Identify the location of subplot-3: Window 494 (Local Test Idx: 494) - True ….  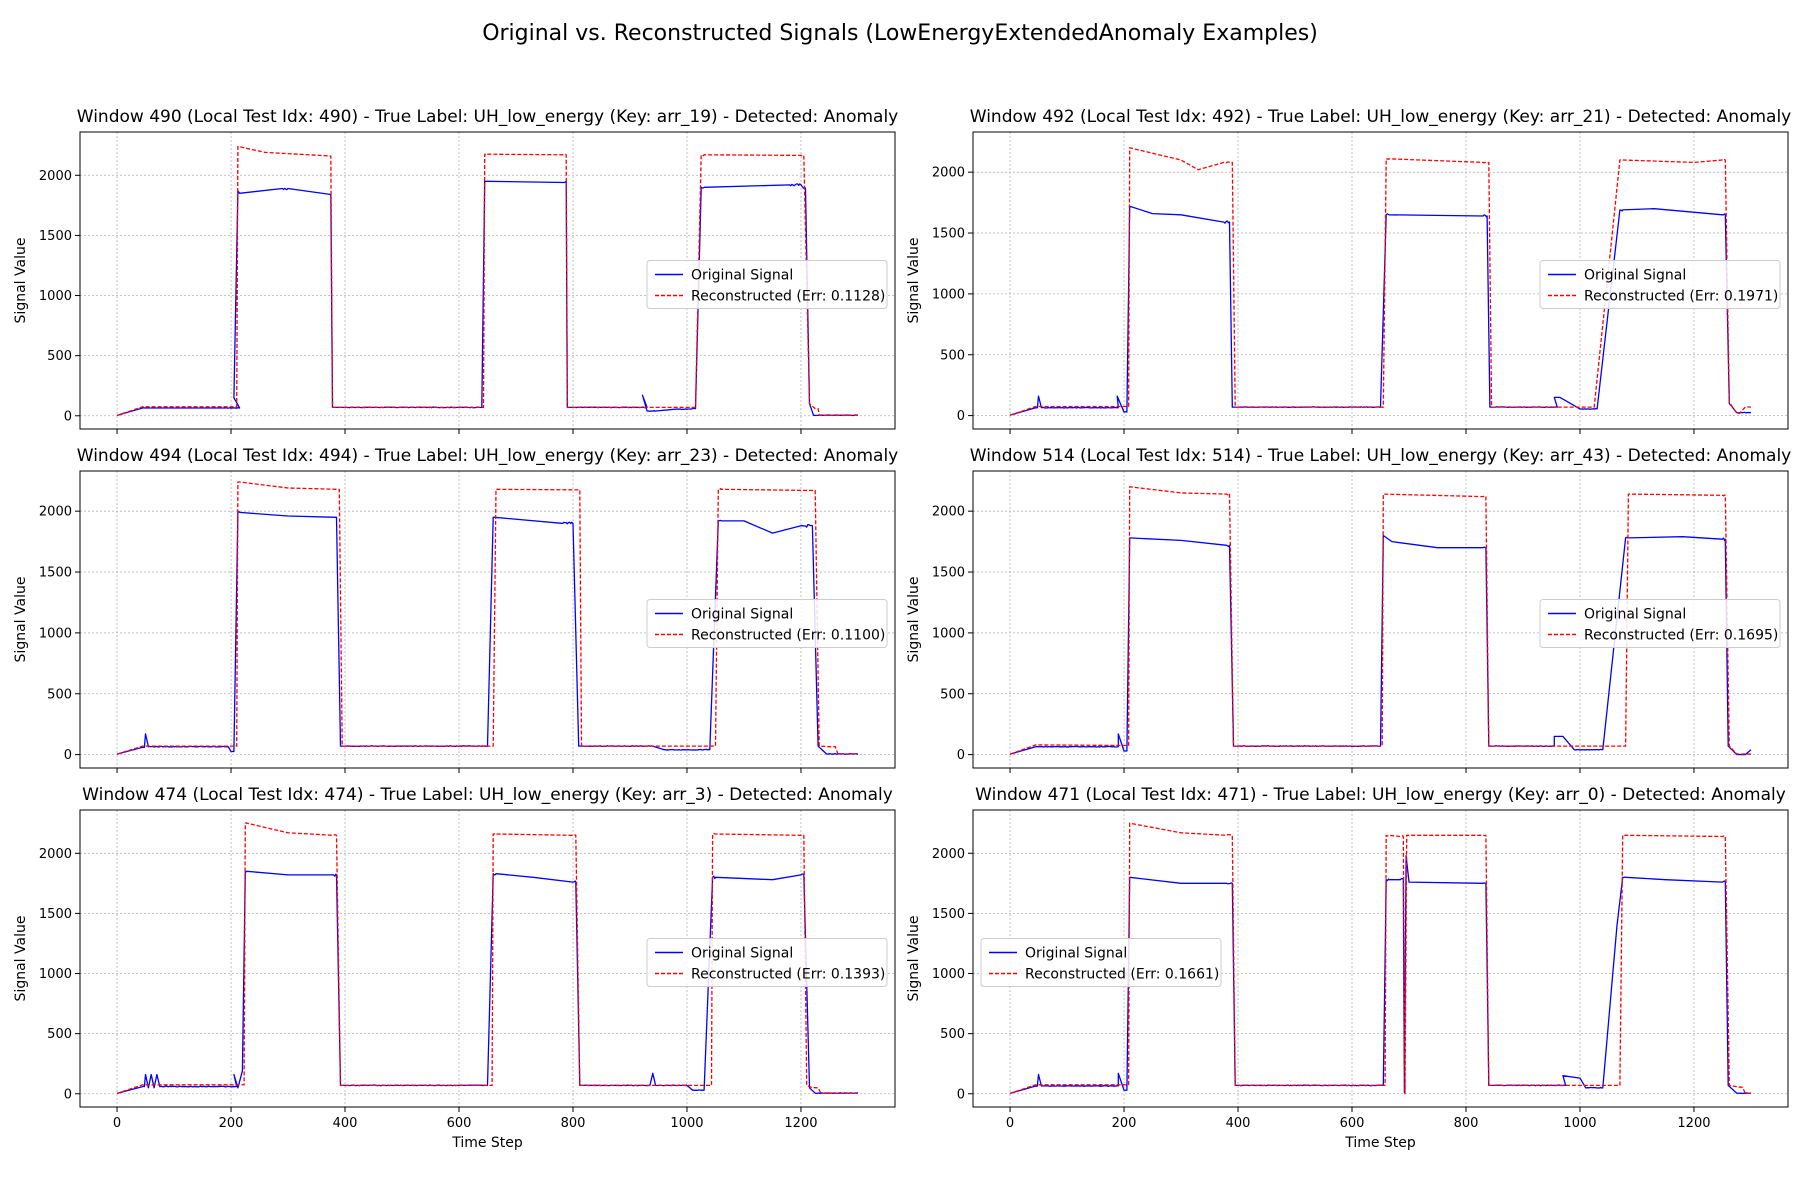
(455, 609).